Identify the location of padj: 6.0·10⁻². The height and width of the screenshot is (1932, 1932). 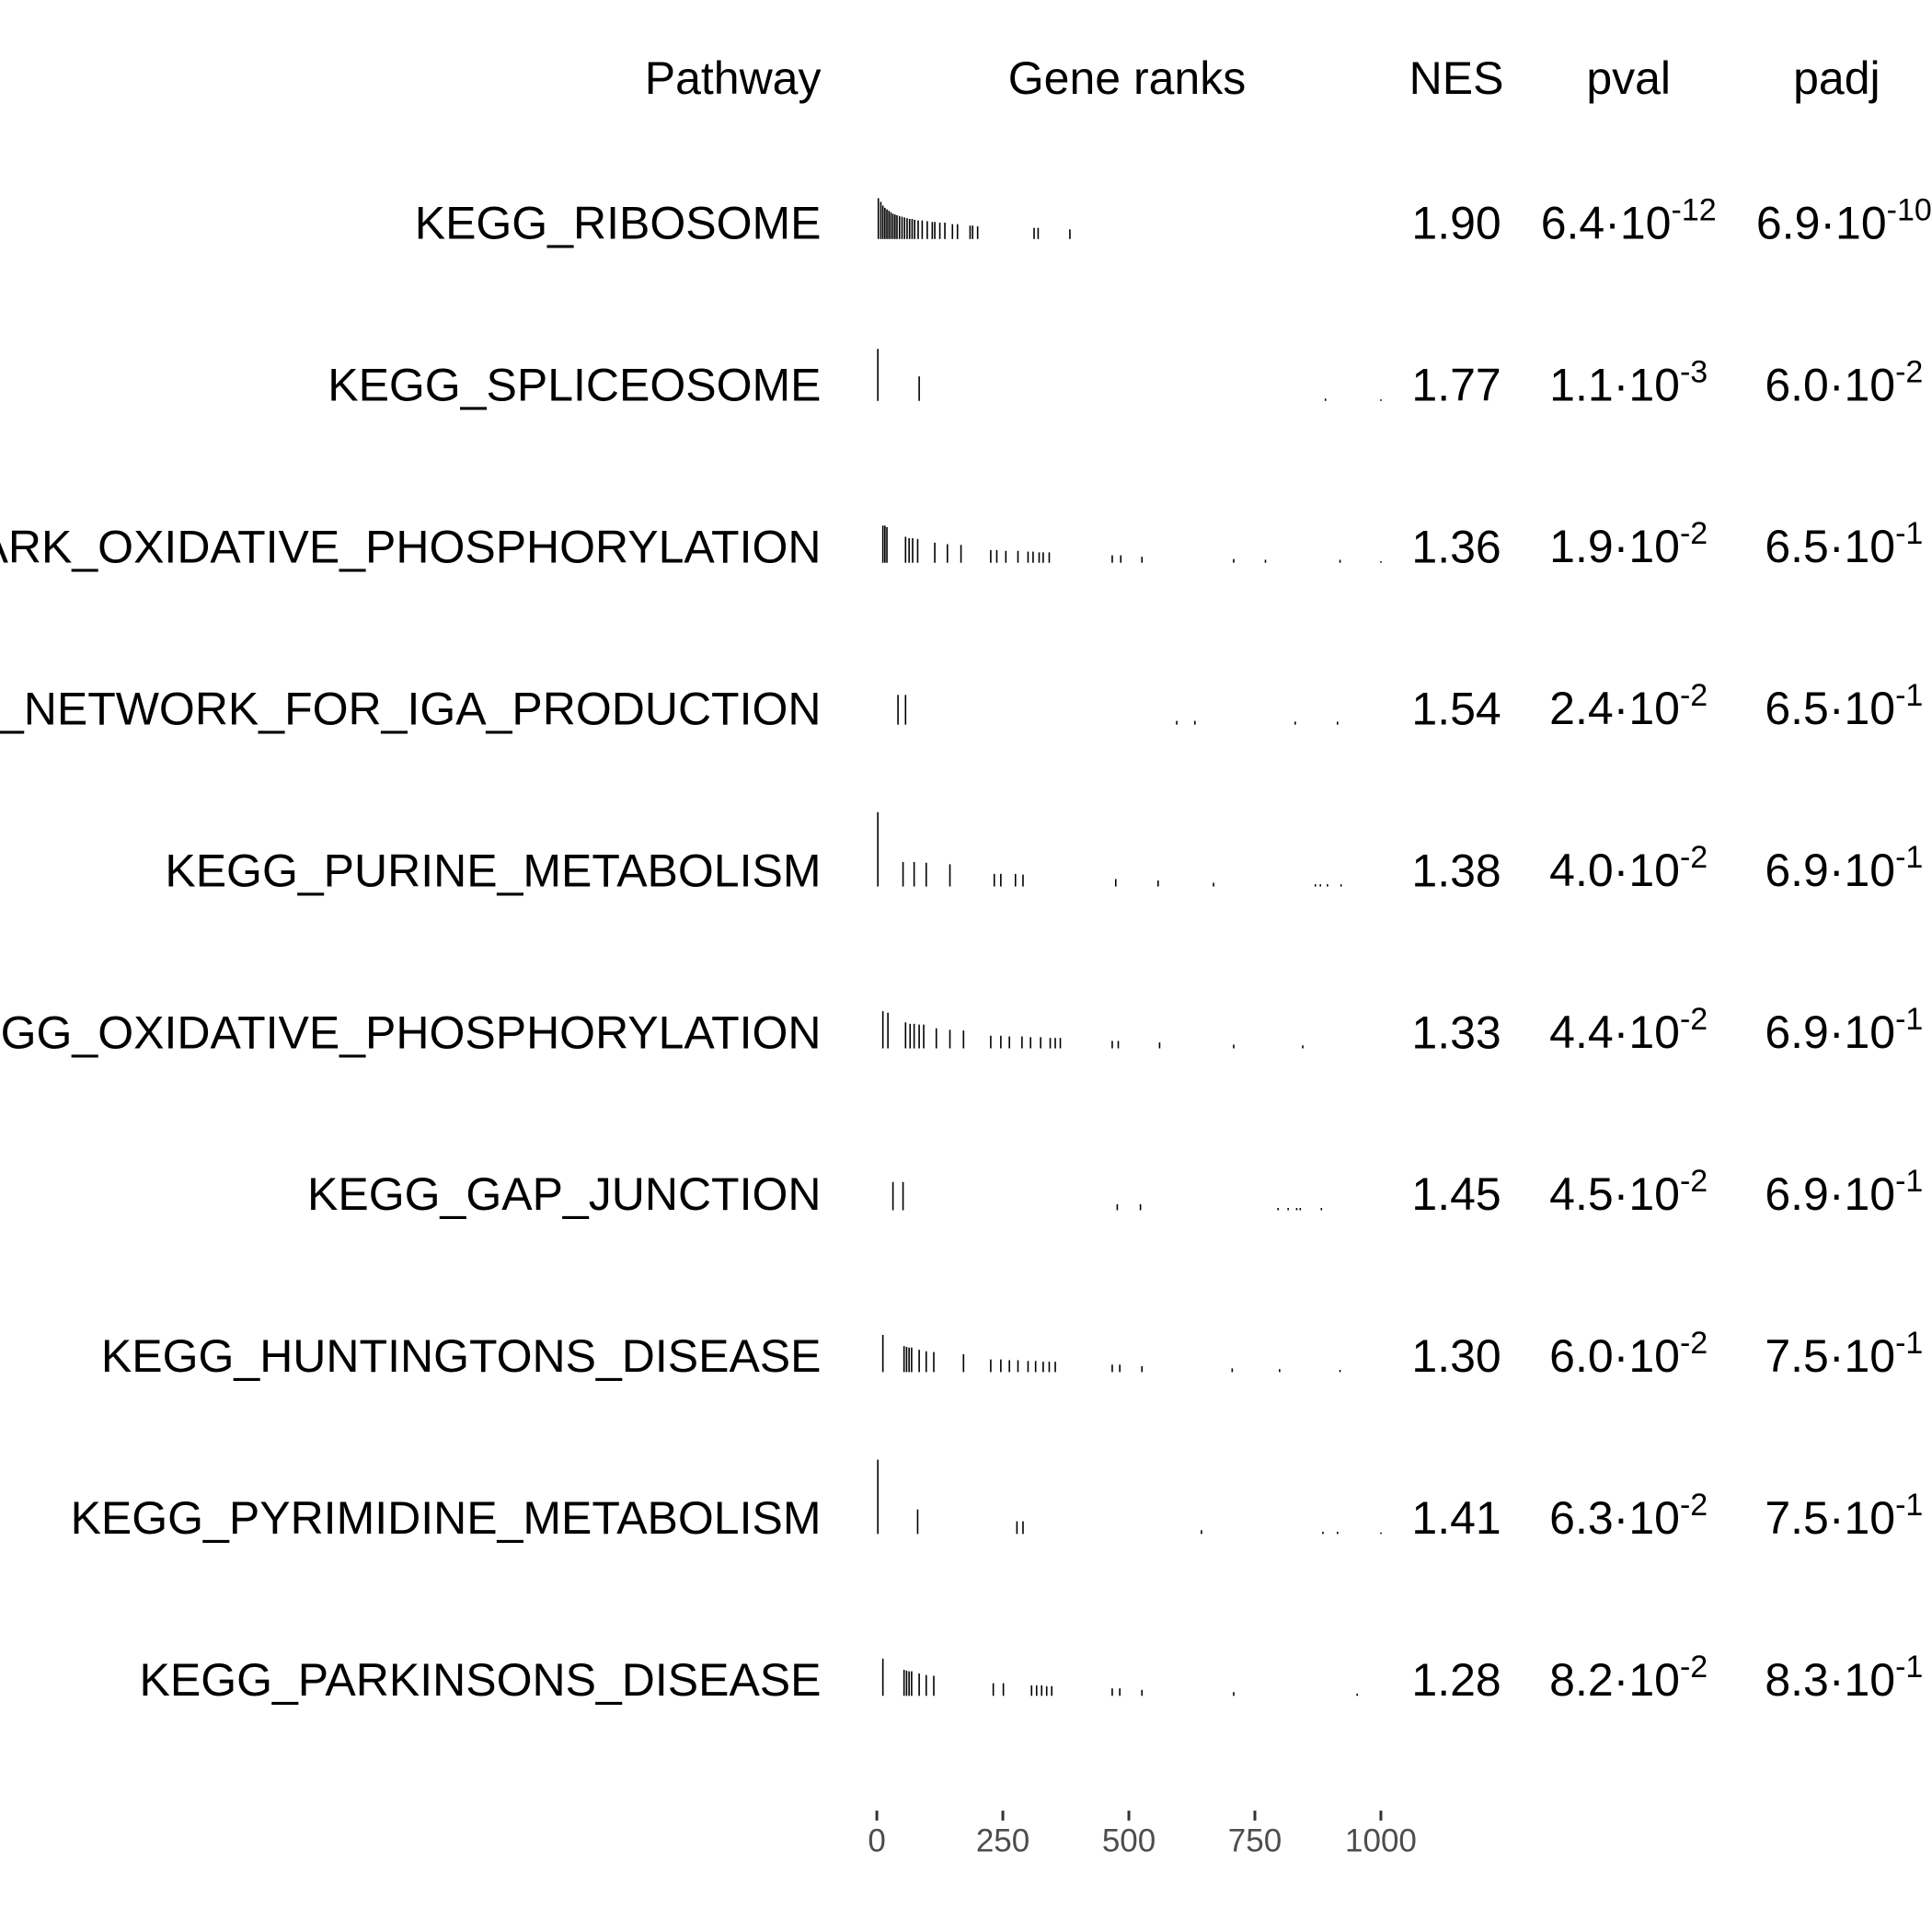
(1844, 382).